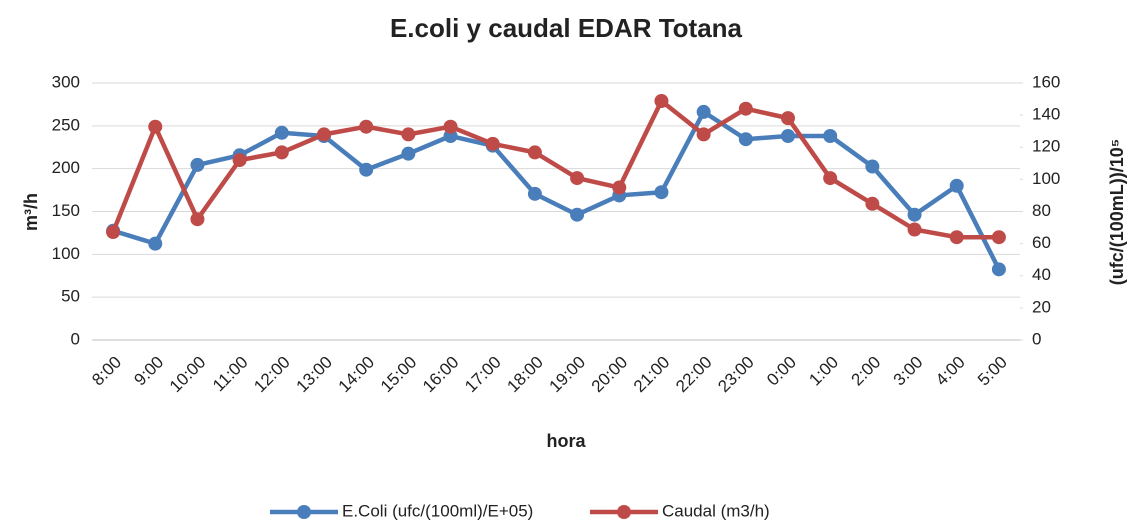  What do you see at coordinates (566, 441) in the screenshot?
I see `x-axis-title: hora` at bounding box center [566, 441].